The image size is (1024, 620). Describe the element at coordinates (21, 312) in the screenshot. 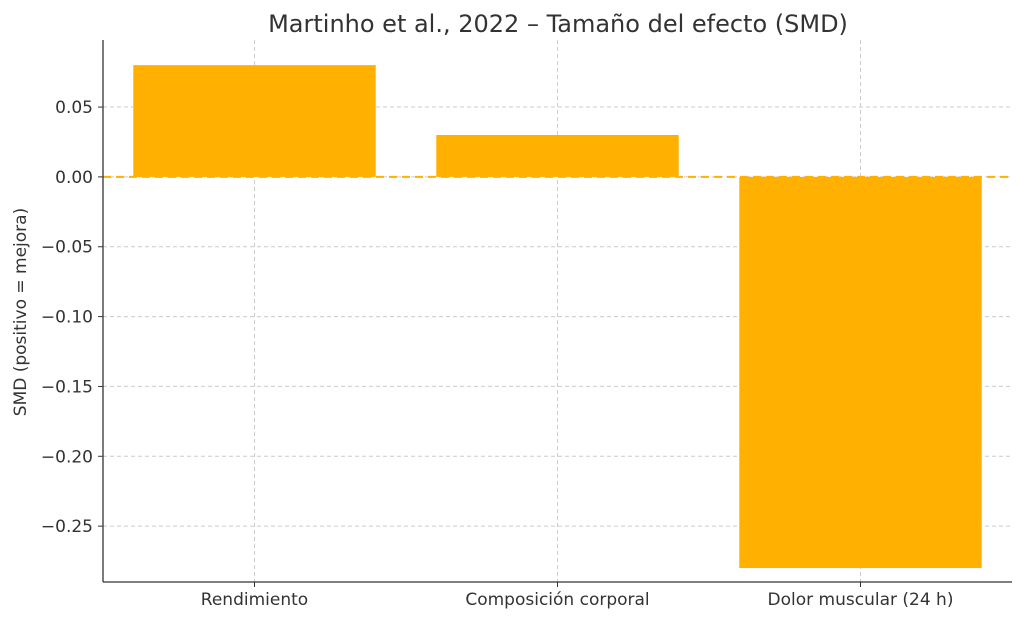

I see `y-axis-label: SMD (positivo = mejora)` at that location.